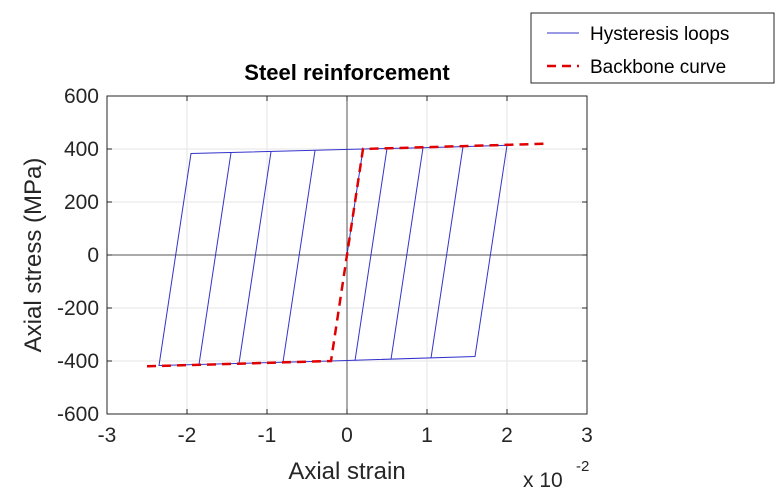  Describe the element at coordinates (81, 202) in the screenshot. I see `y-tick-label-4: 200` at that location.